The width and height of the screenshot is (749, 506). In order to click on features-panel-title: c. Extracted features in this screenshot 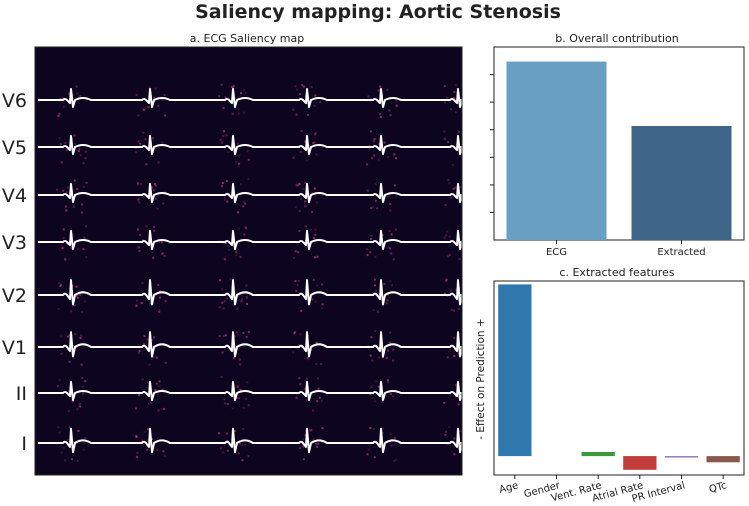, I will do `click(616, 272)`.